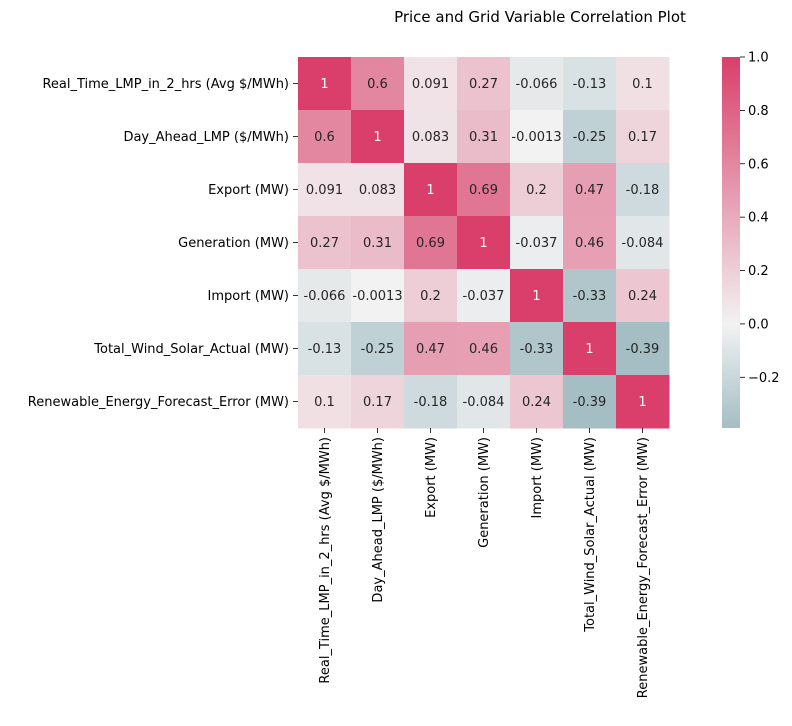 This screenshot has width=792, height=726. Describe the element at coordinates (165, 84) in the screenshot. I see `y-tick-label: Real_Time_LMP_in_2_hrs (Avg $/MWh)` at that location.